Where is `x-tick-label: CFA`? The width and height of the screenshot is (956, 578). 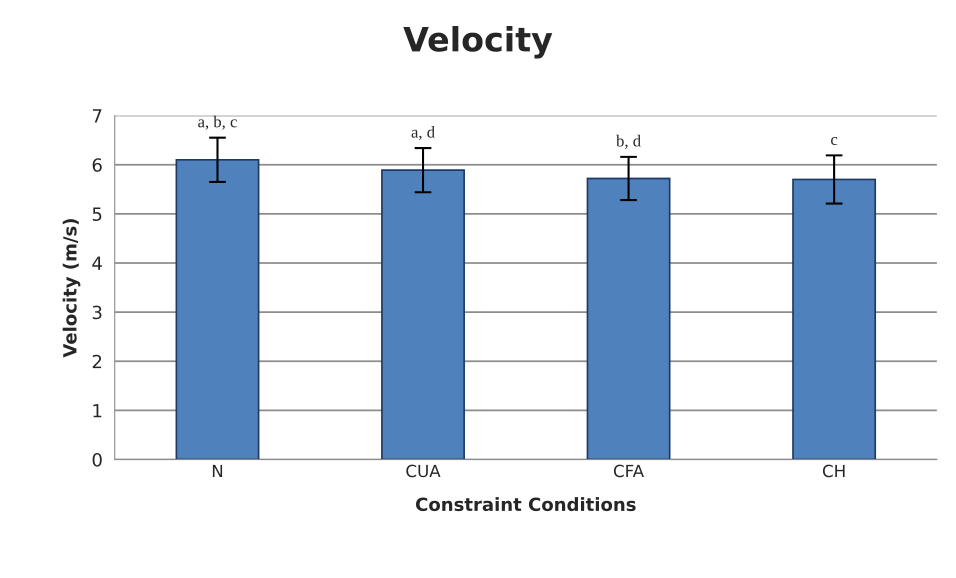
x-tick-label: CFA is located at coordinates (629, 471).